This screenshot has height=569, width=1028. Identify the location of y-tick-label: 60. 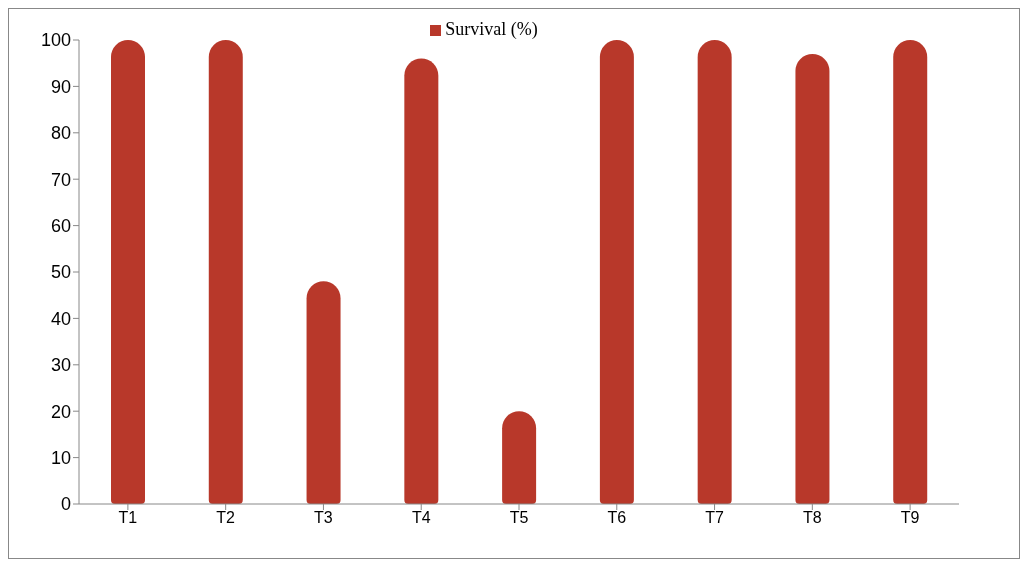
(60, 225).